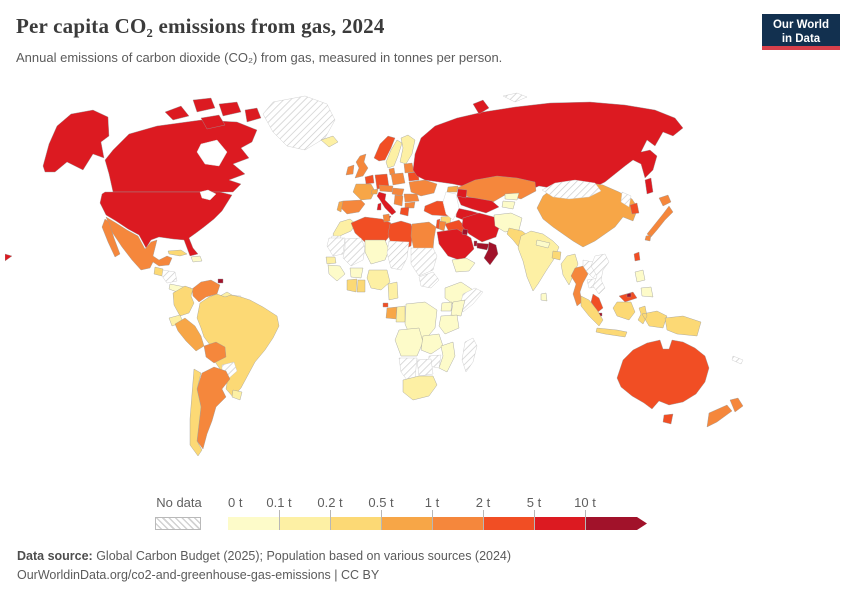 This screenshot has width=850, height=600. What do you see at coordinates (463, 265) in the screenshot?
I see `country-yemen` at bounding box center [463, 265].